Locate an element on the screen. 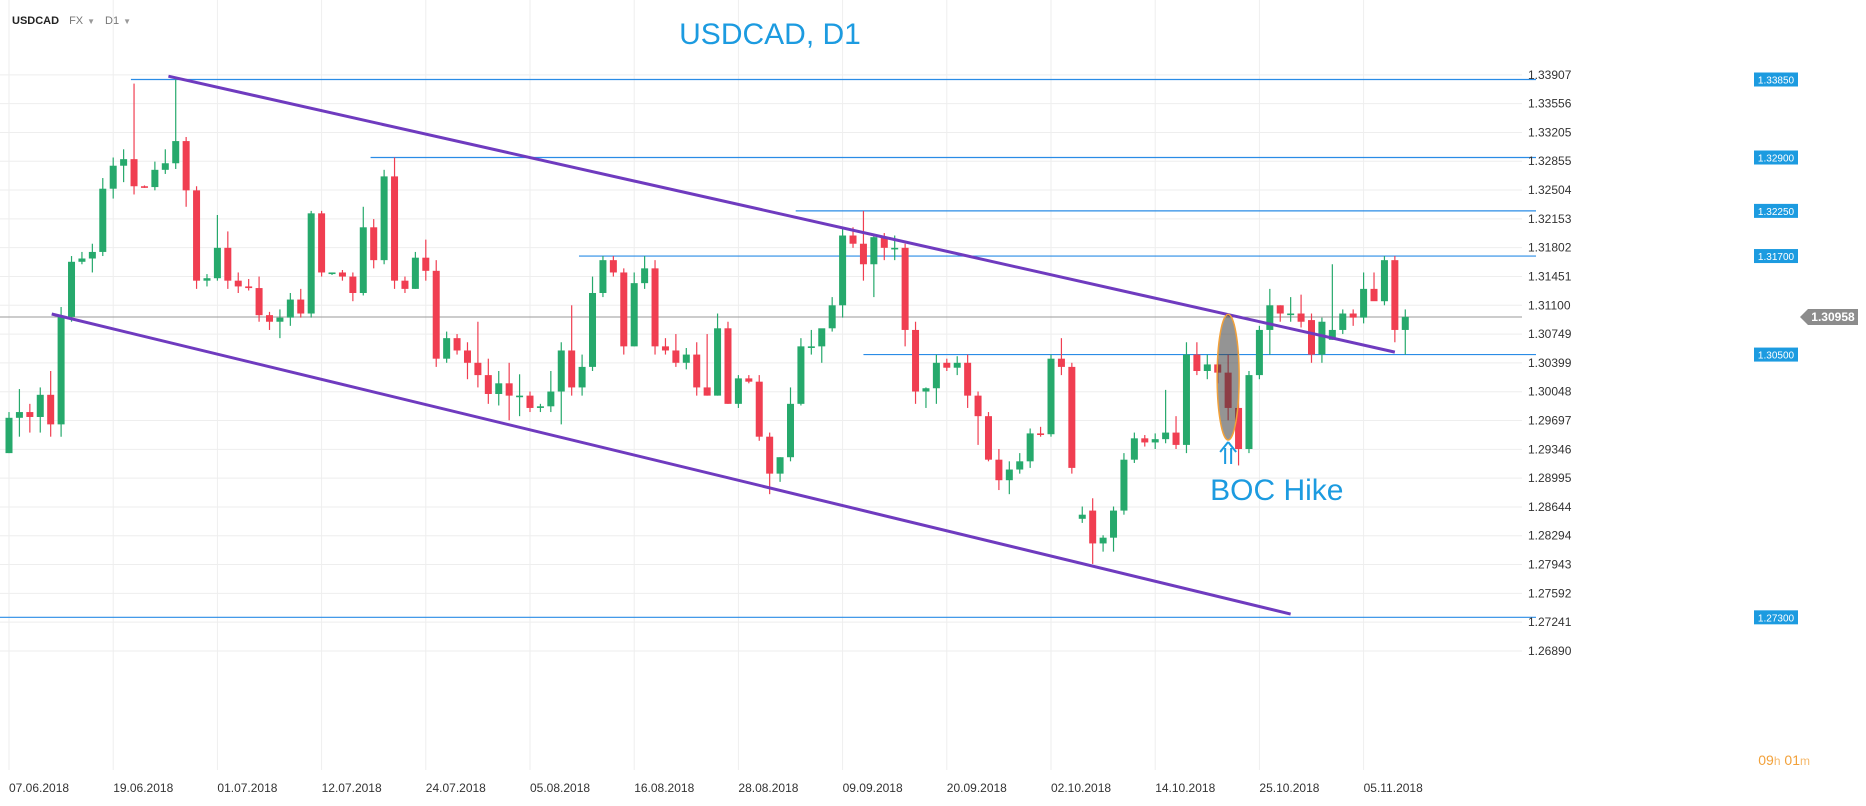  countdown-minutes: 01 is located at coordinates (1792, 760).